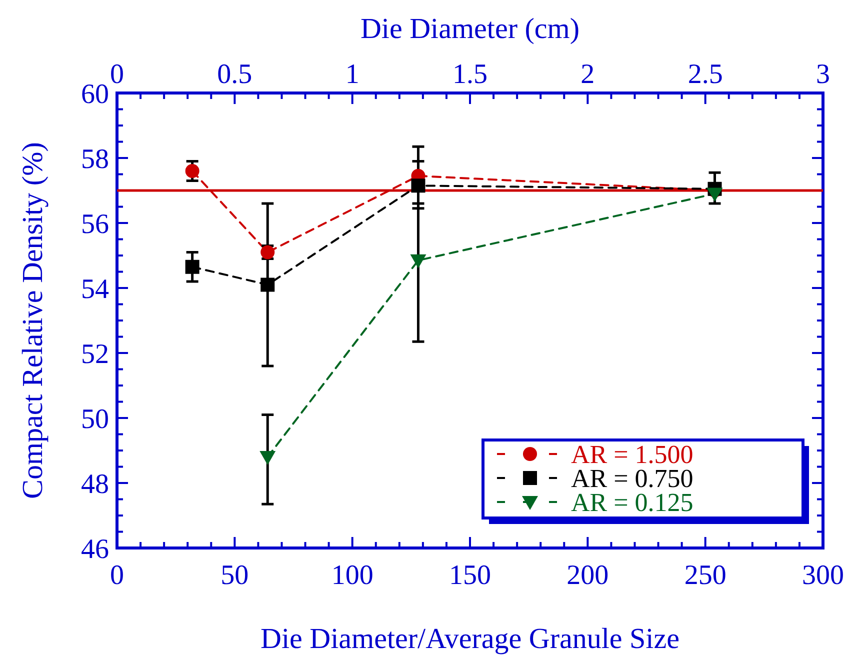 This screenshot has height=657, width=853. I want to click on x-axis-title: Die Diameter/Average Granule Size, so click(470, 639).